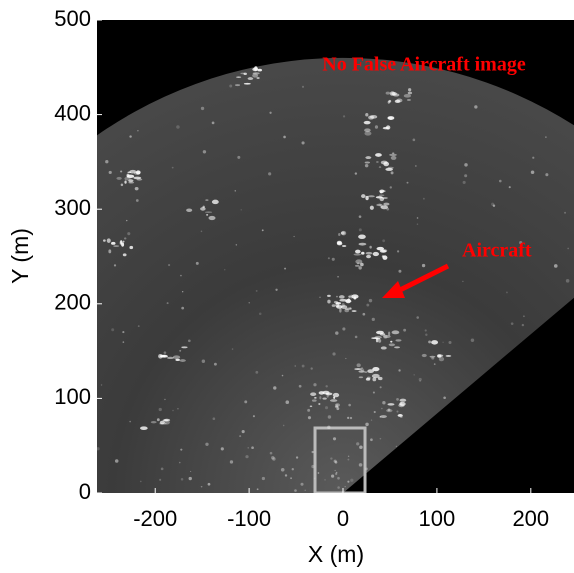  I want to click on annotation-arrowhead, so click(393, 289).